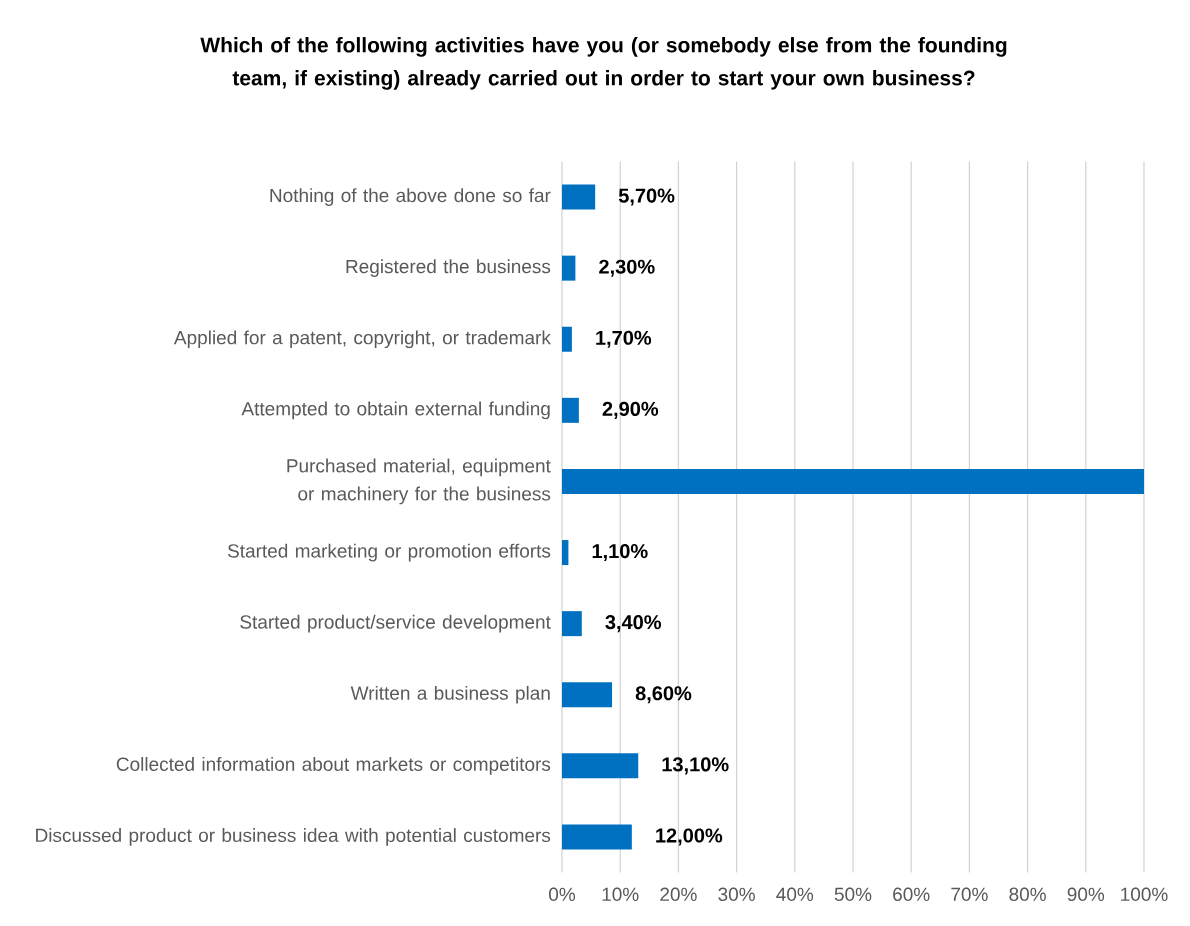  I want to click on data-label: 8,60%, so click(663, 695).